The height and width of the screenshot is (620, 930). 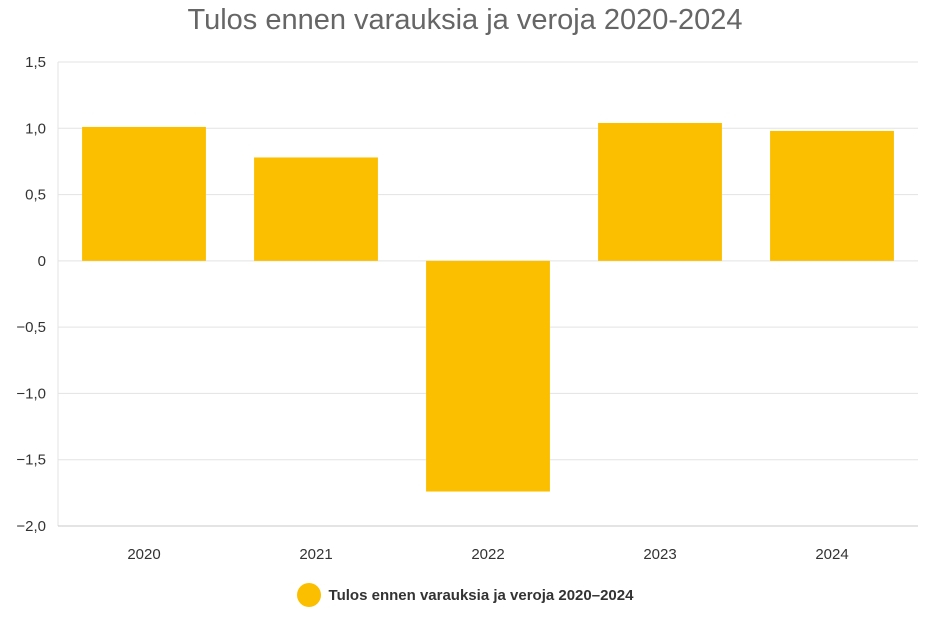 I want to click on y-tick-label: −2,0, so click(x=31, y=526).